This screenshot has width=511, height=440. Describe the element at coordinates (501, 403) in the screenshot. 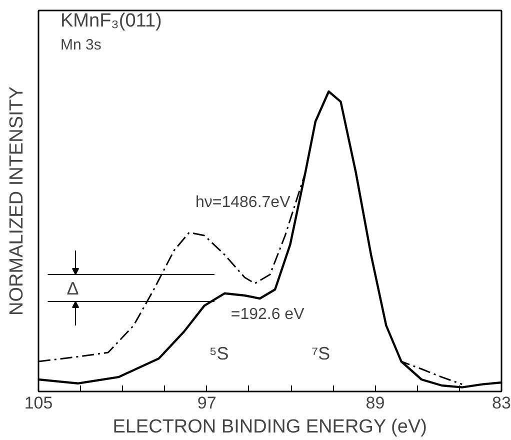

I see `x-tick-label: 83` at that location.